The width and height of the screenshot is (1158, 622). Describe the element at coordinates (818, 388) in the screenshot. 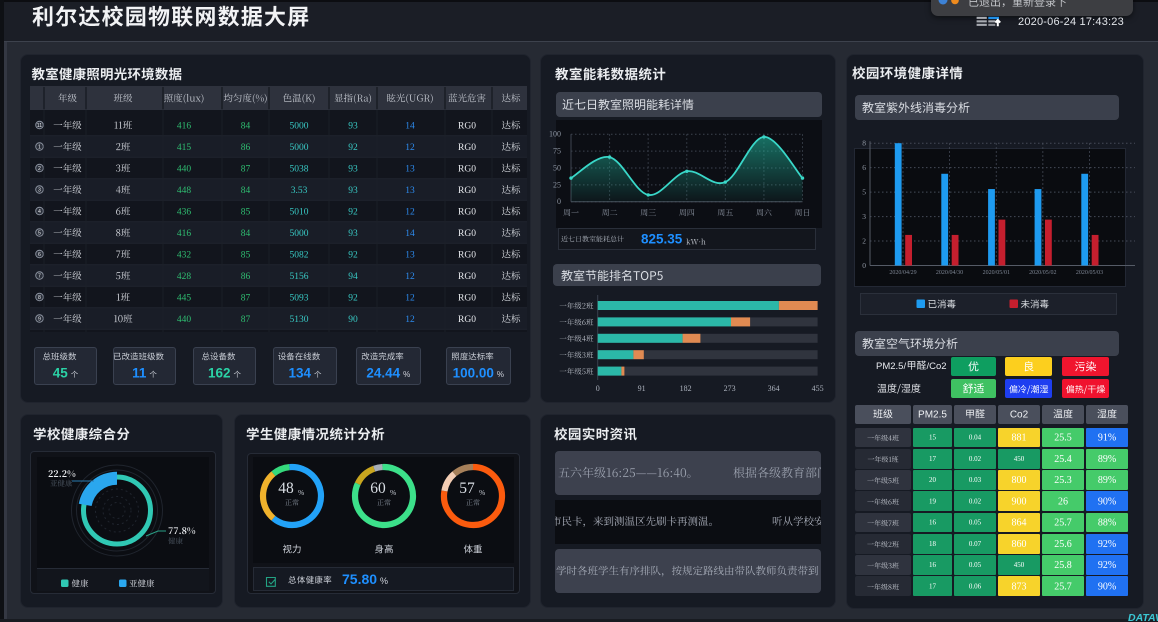

I see `svg-text: 455` at that location.